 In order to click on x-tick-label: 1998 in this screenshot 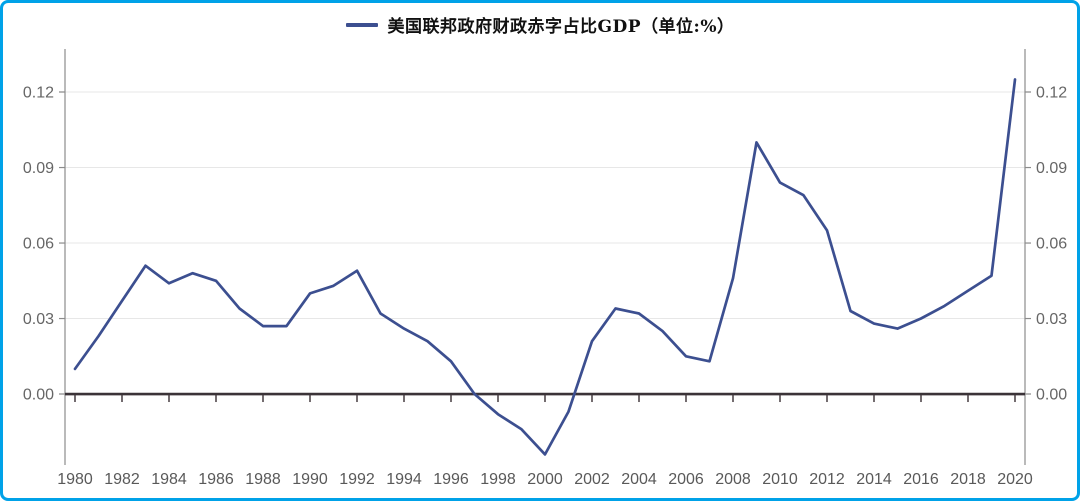, I will do `click(498, 479)`.